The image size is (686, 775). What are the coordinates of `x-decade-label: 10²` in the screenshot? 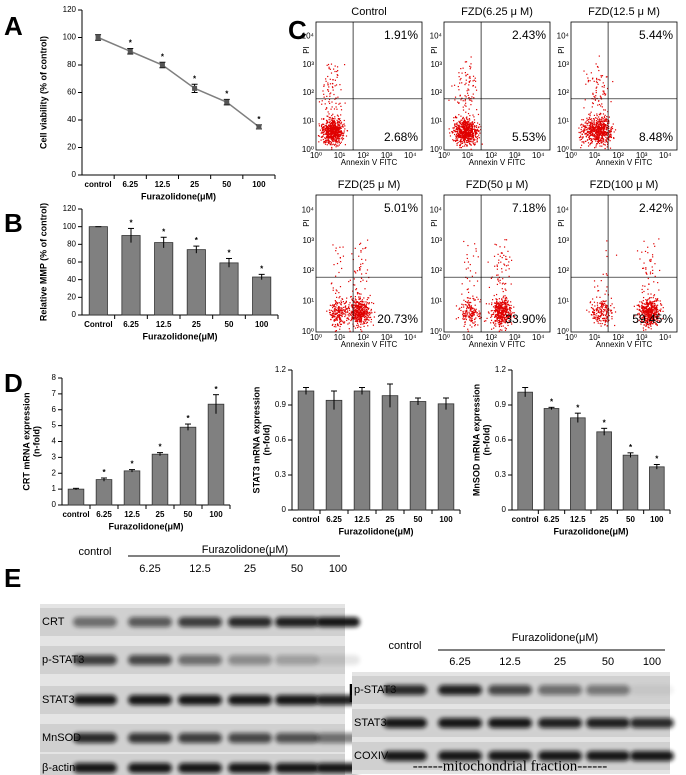 It's located at (618, 337).